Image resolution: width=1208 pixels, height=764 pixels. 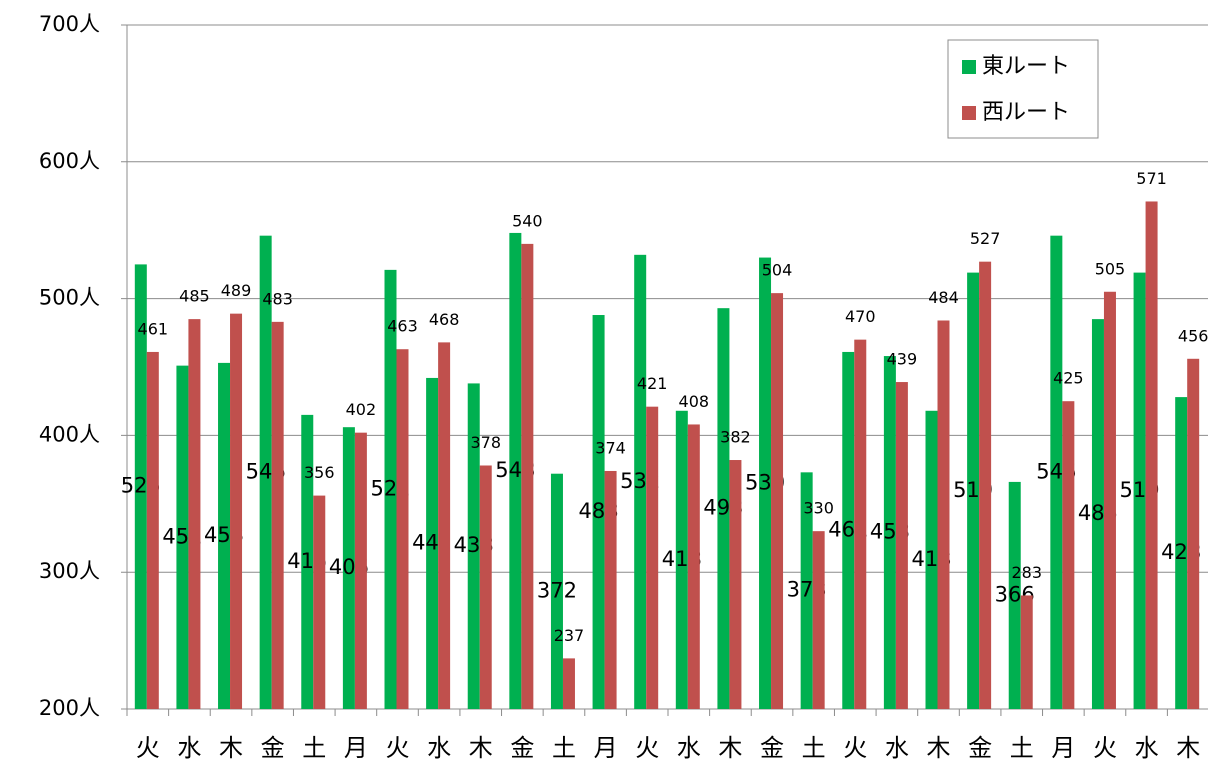 I want to click on value-label: 237, so click(x=569, y=635).